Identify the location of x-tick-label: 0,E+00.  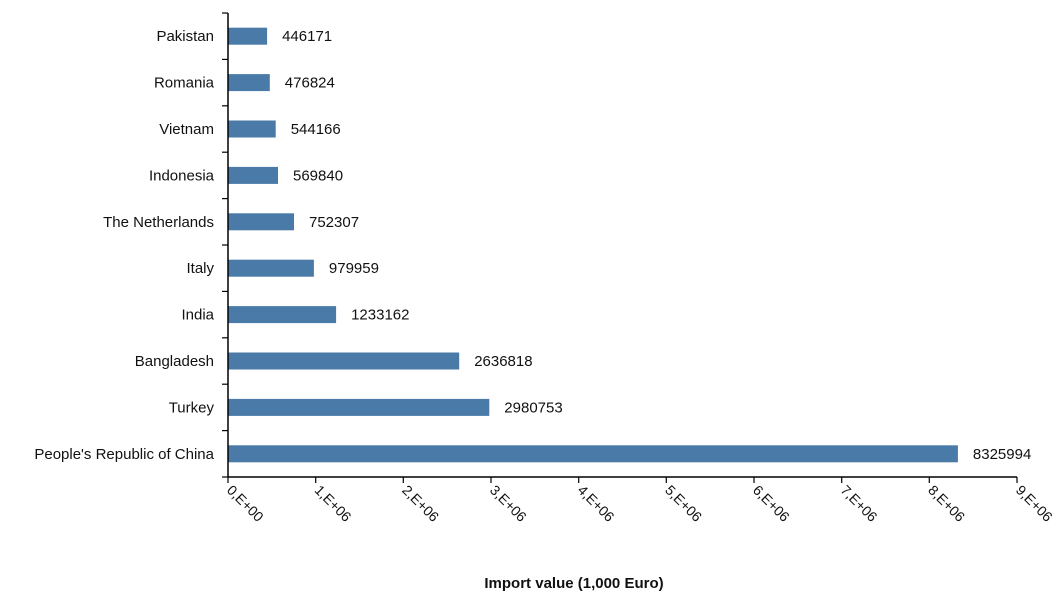
(245, 503).